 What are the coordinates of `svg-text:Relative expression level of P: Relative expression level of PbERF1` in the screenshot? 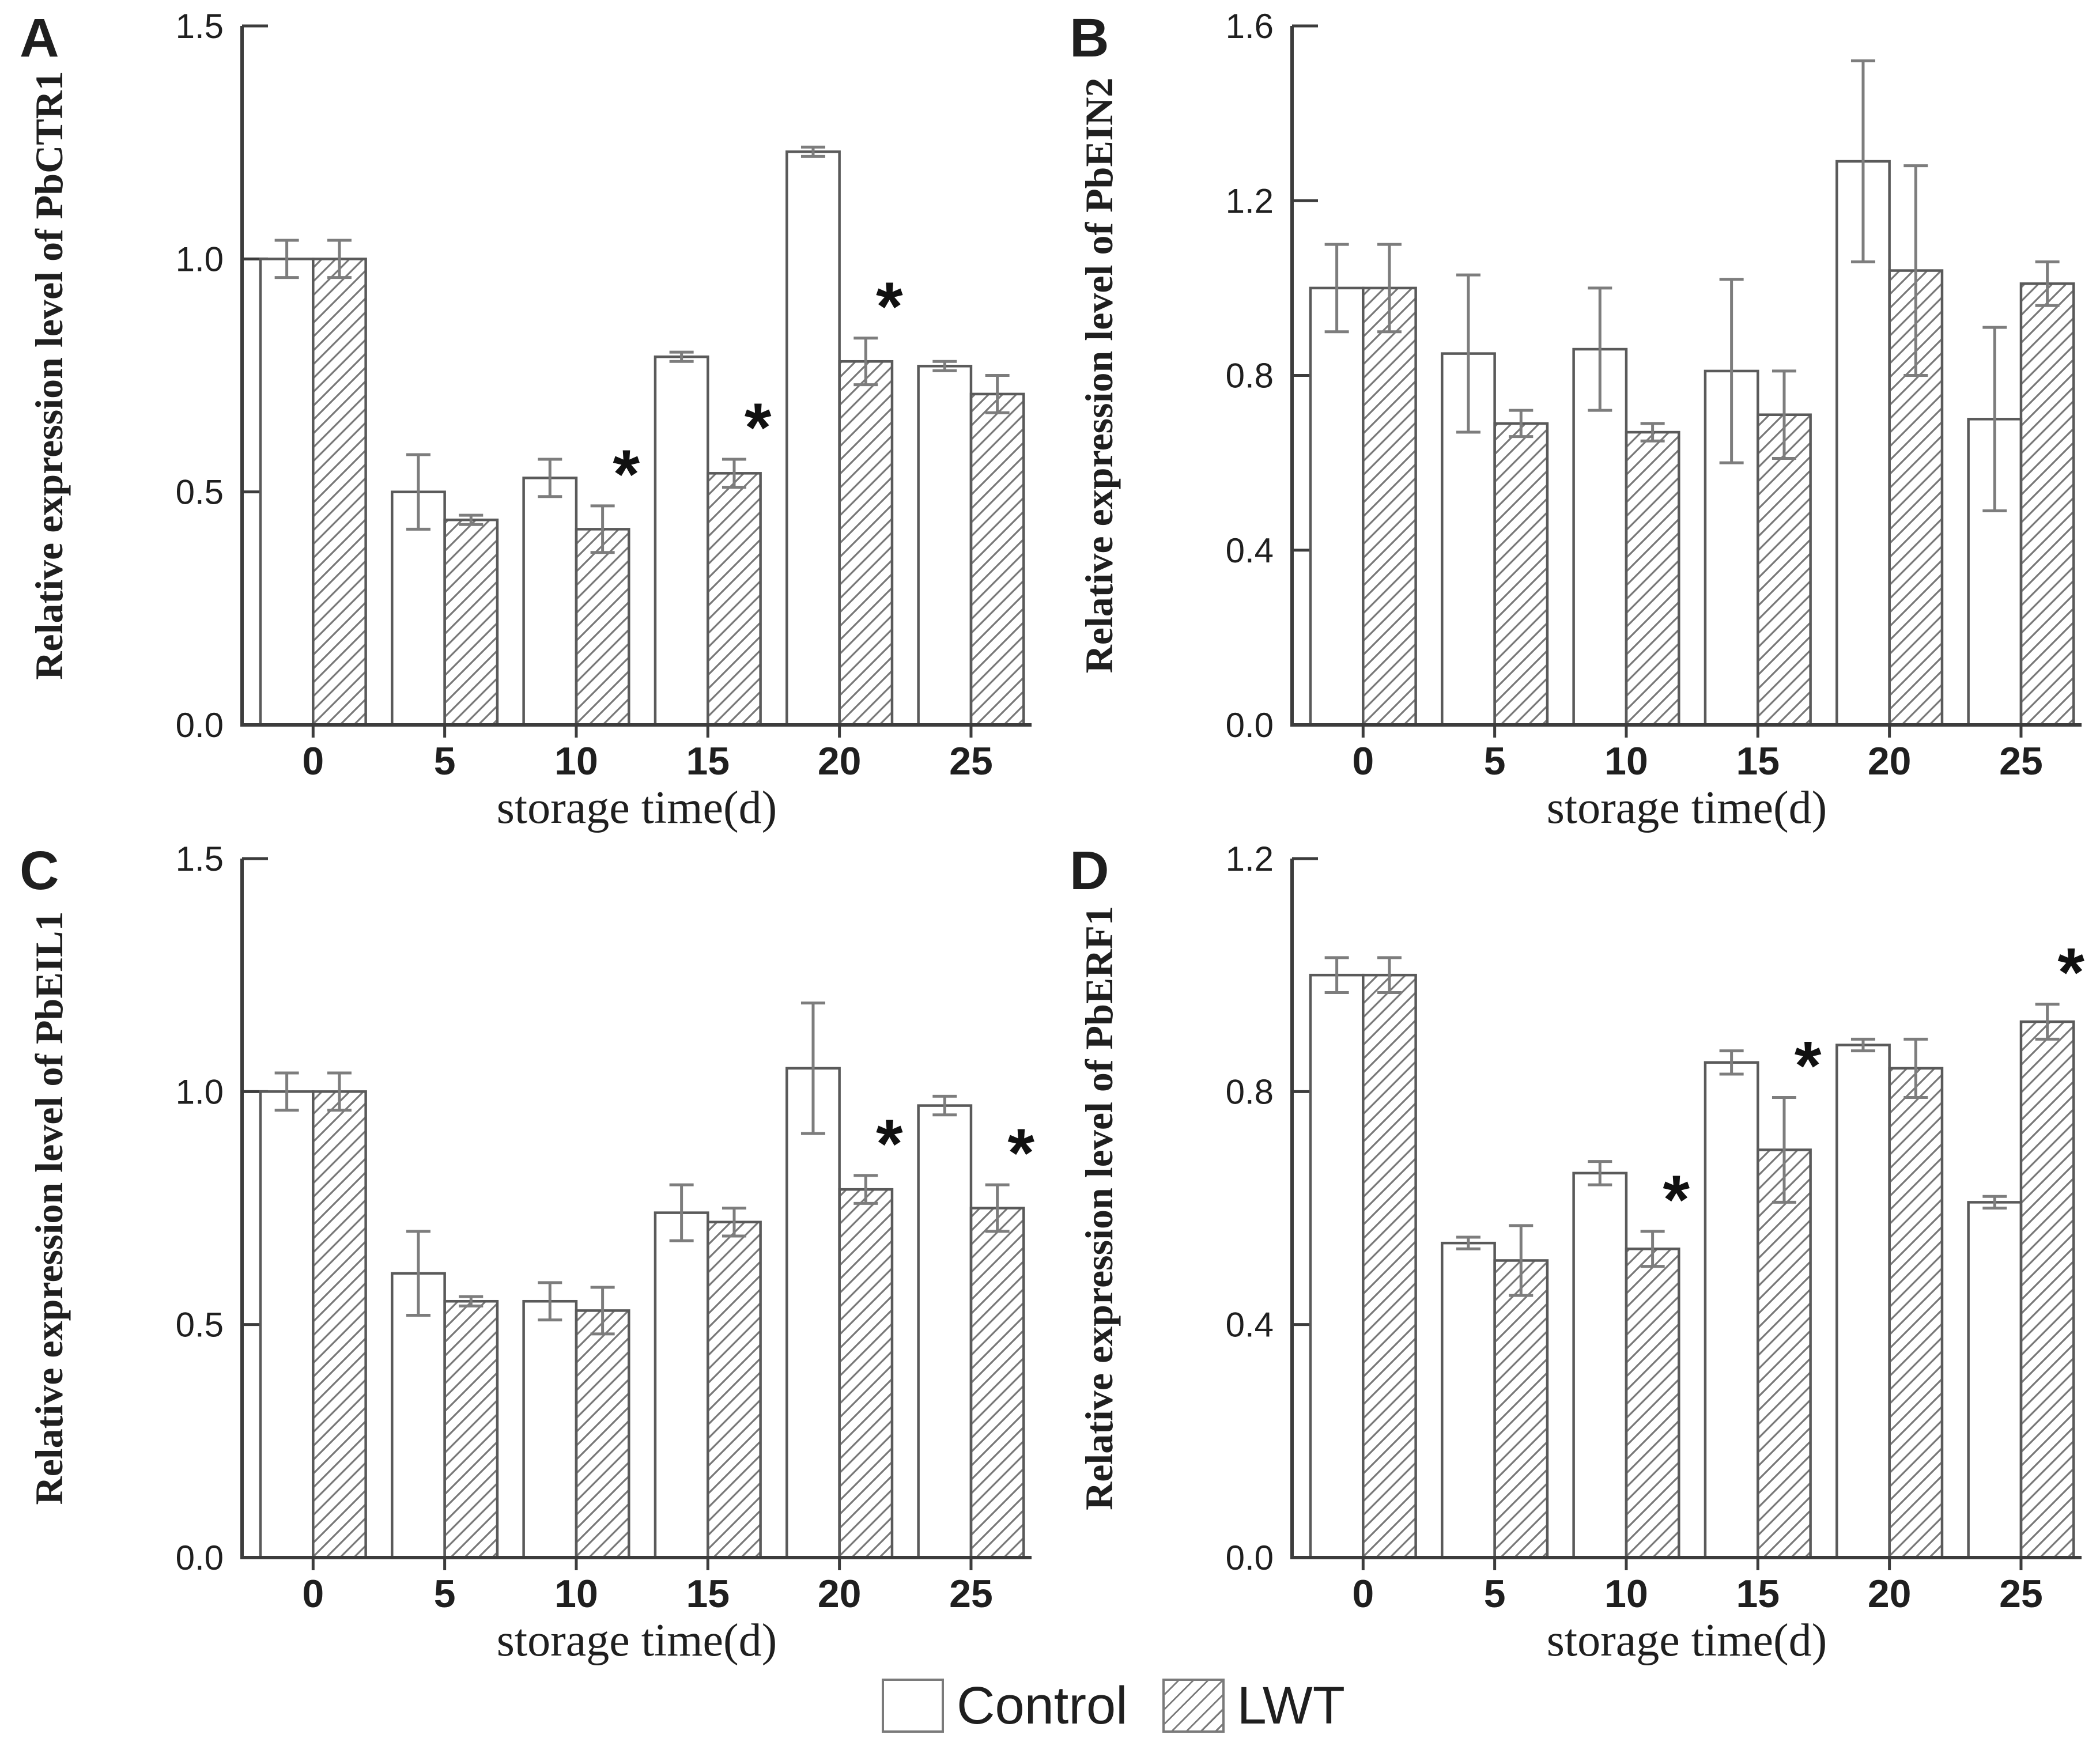 It's located at (1099, 1208).